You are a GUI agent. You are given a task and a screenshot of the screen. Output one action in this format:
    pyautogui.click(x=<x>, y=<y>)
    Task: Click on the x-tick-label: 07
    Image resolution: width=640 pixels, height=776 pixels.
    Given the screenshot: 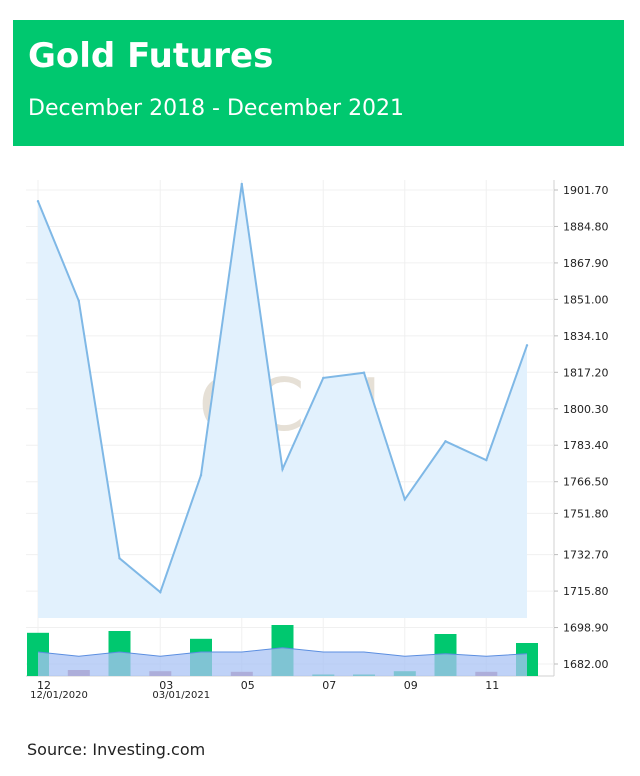 What is the action you would take?
    pyautogui.click(x=329, y=685)
    